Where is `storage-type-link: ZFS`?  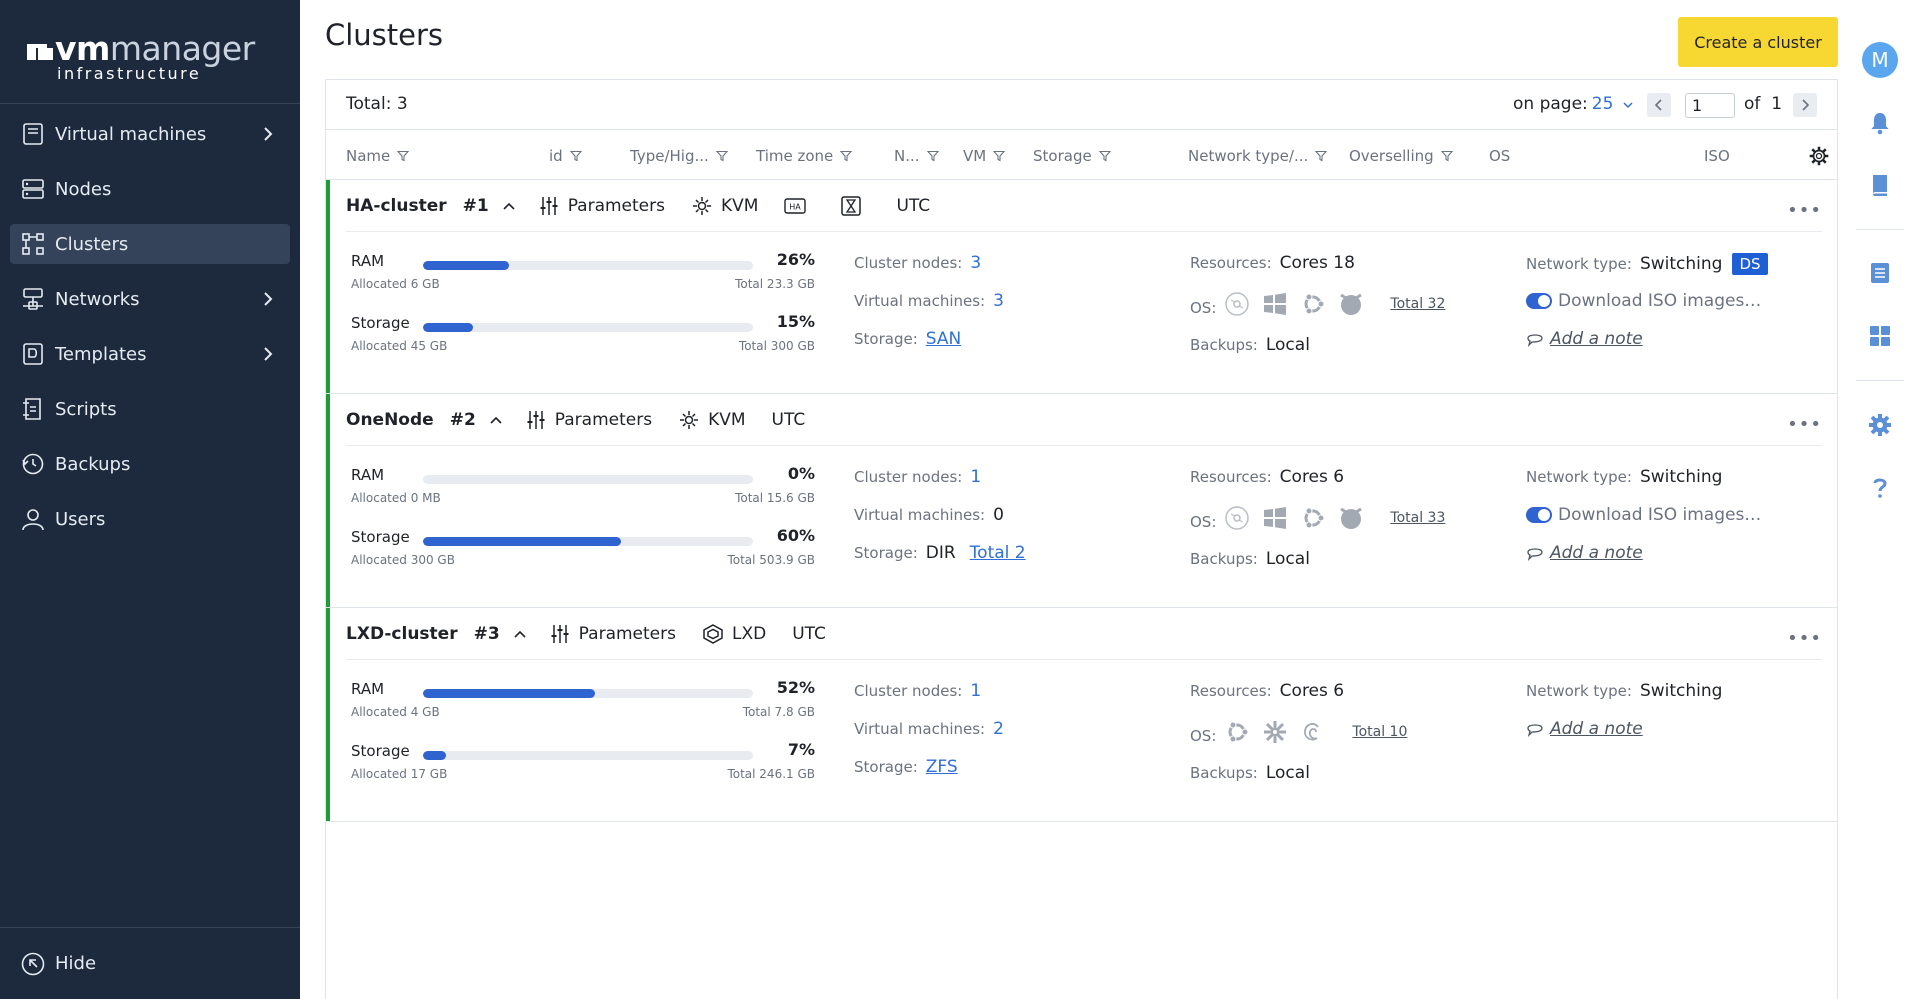 storage-type-link: ZFS is located at coordinates (941, 767).